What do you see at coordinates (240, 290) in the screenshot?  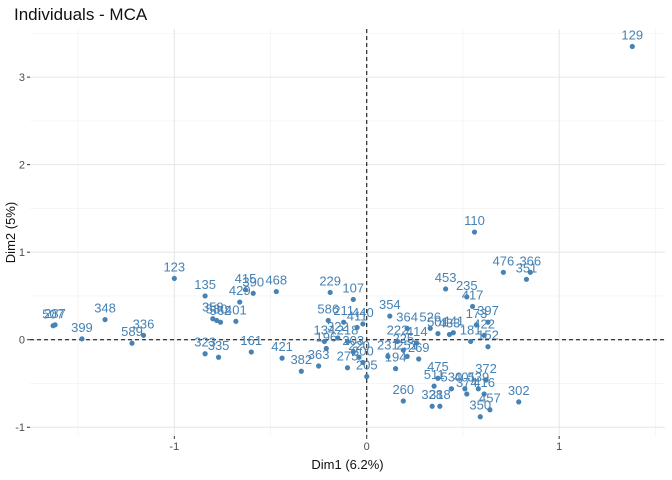 I see `point-label: 429` at bounding box center [240, 290].